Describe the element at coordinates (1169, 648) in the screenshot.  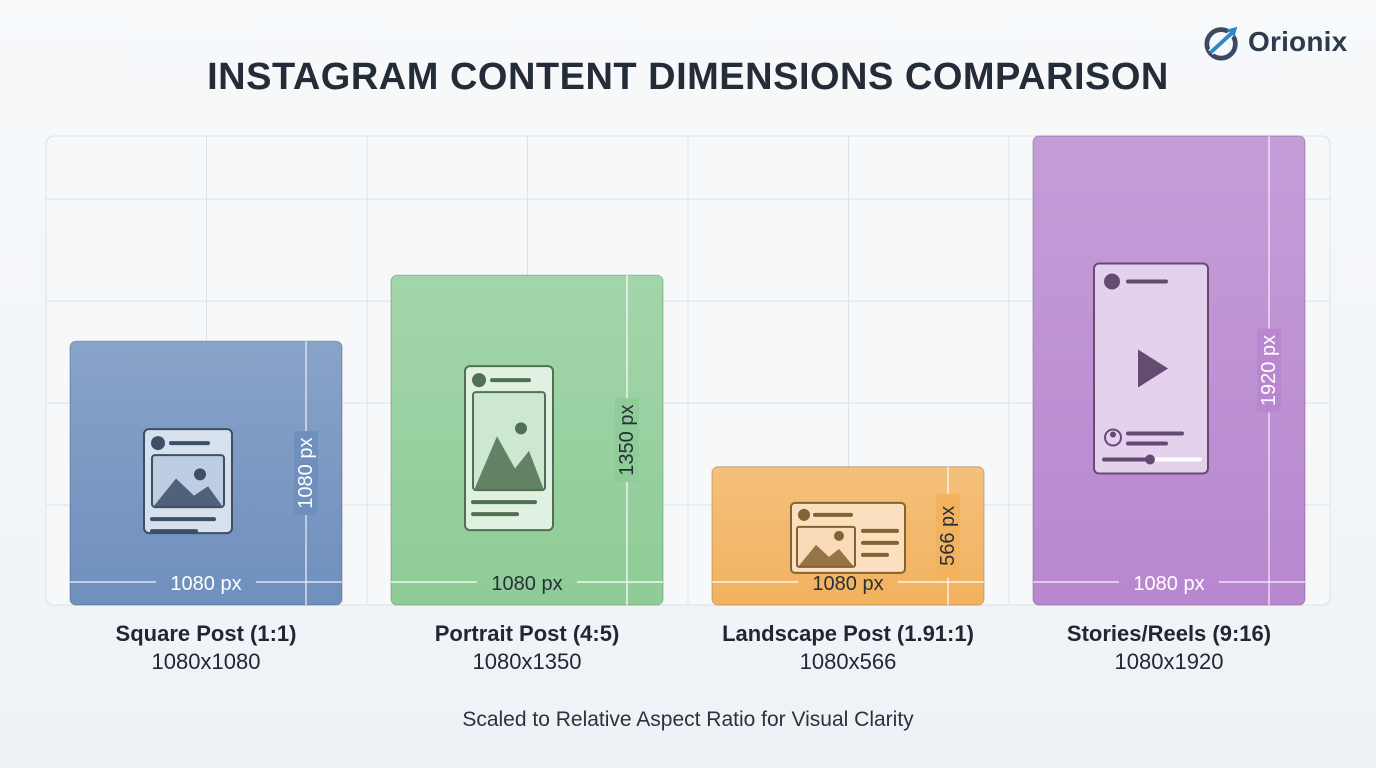
I see `category-caption: Stories/Reels (9:16) 1080x1920` at that location.